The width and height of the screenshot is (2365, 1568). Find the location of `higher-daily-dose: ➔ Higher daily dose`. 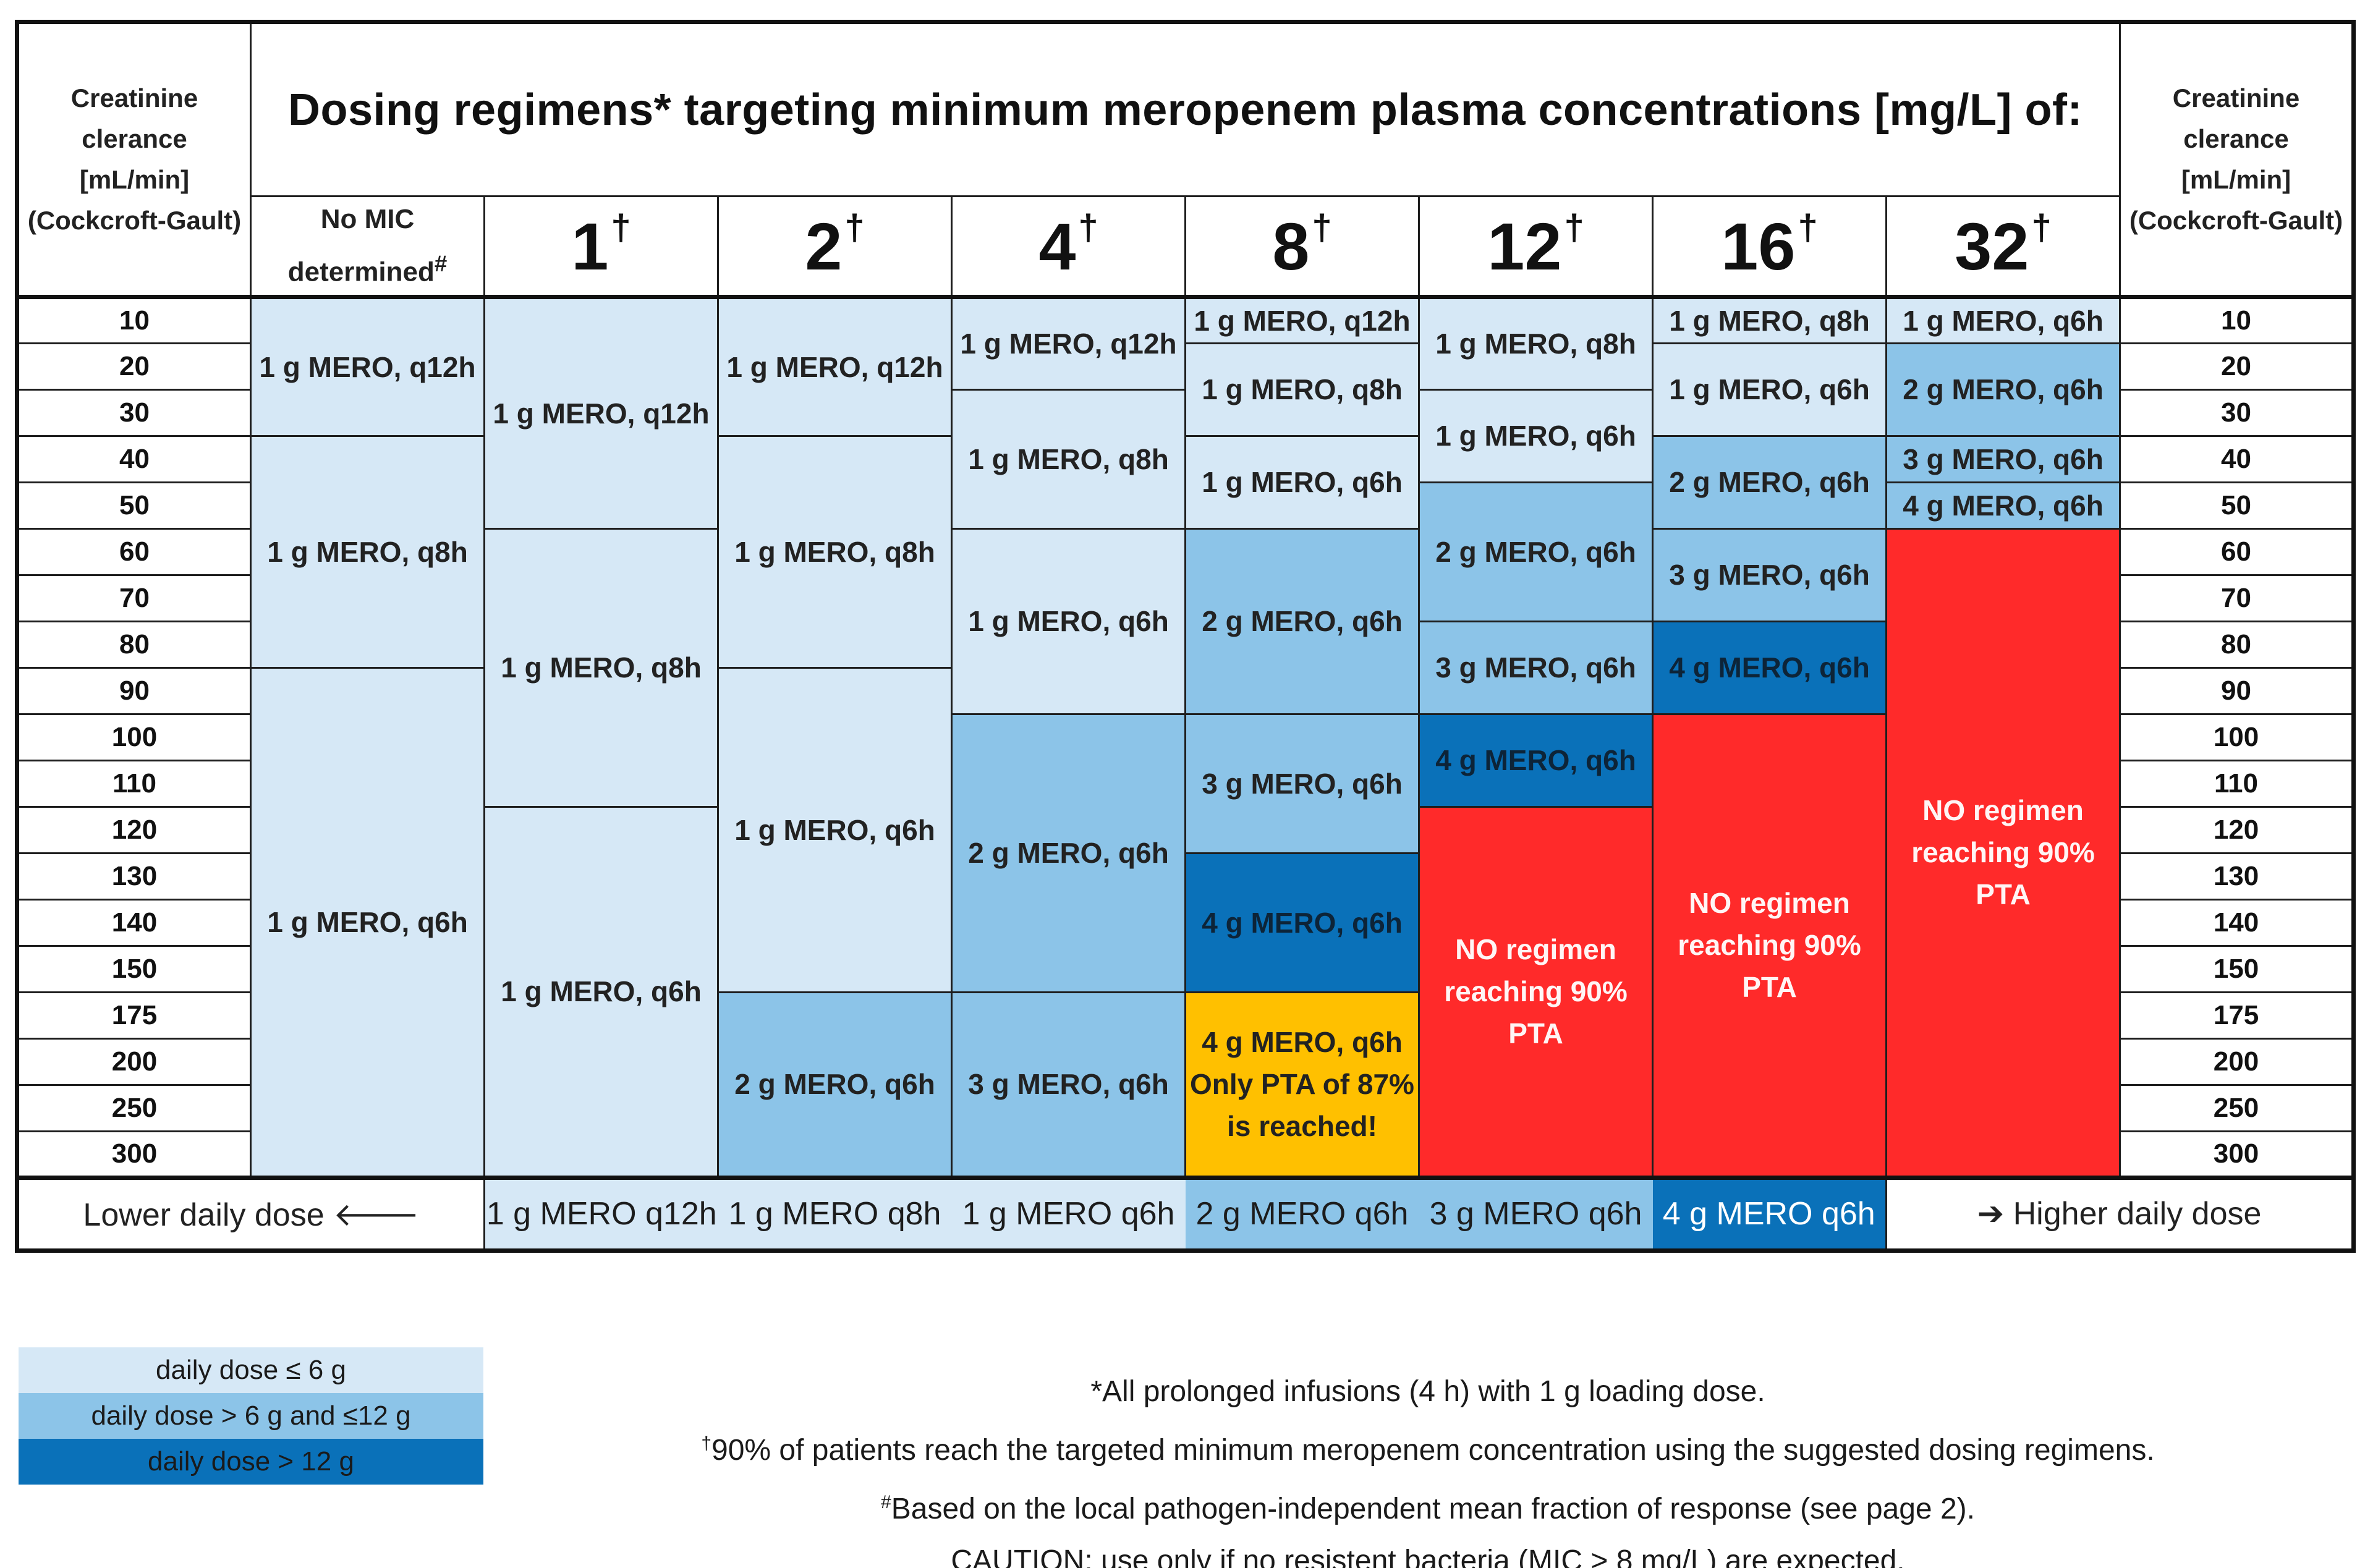

higher-daily-dose: ➔ Higher daily dose is located at coordinates (2120, 1214).